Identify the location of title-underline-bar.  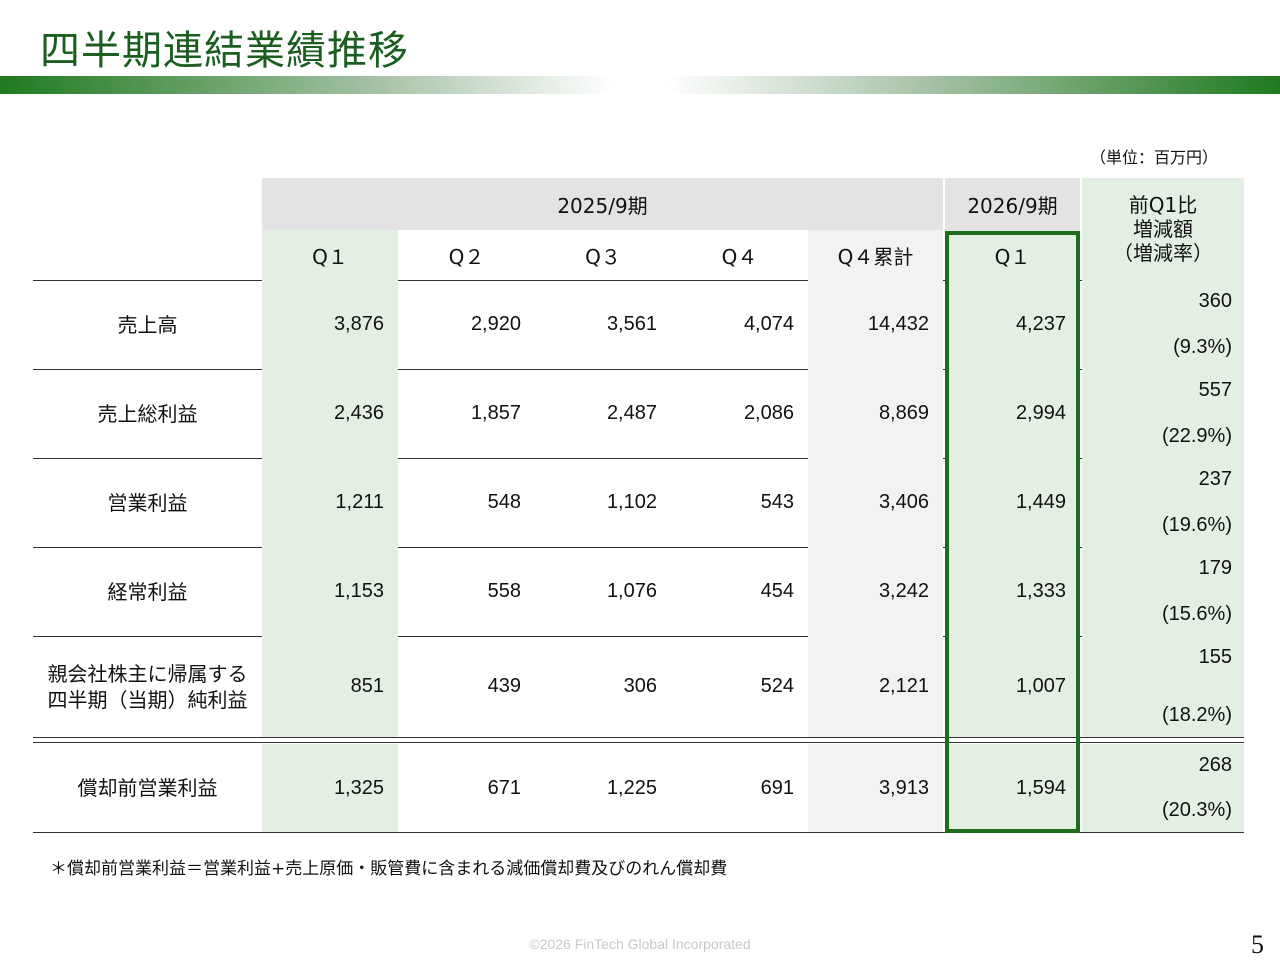
(640, 85).